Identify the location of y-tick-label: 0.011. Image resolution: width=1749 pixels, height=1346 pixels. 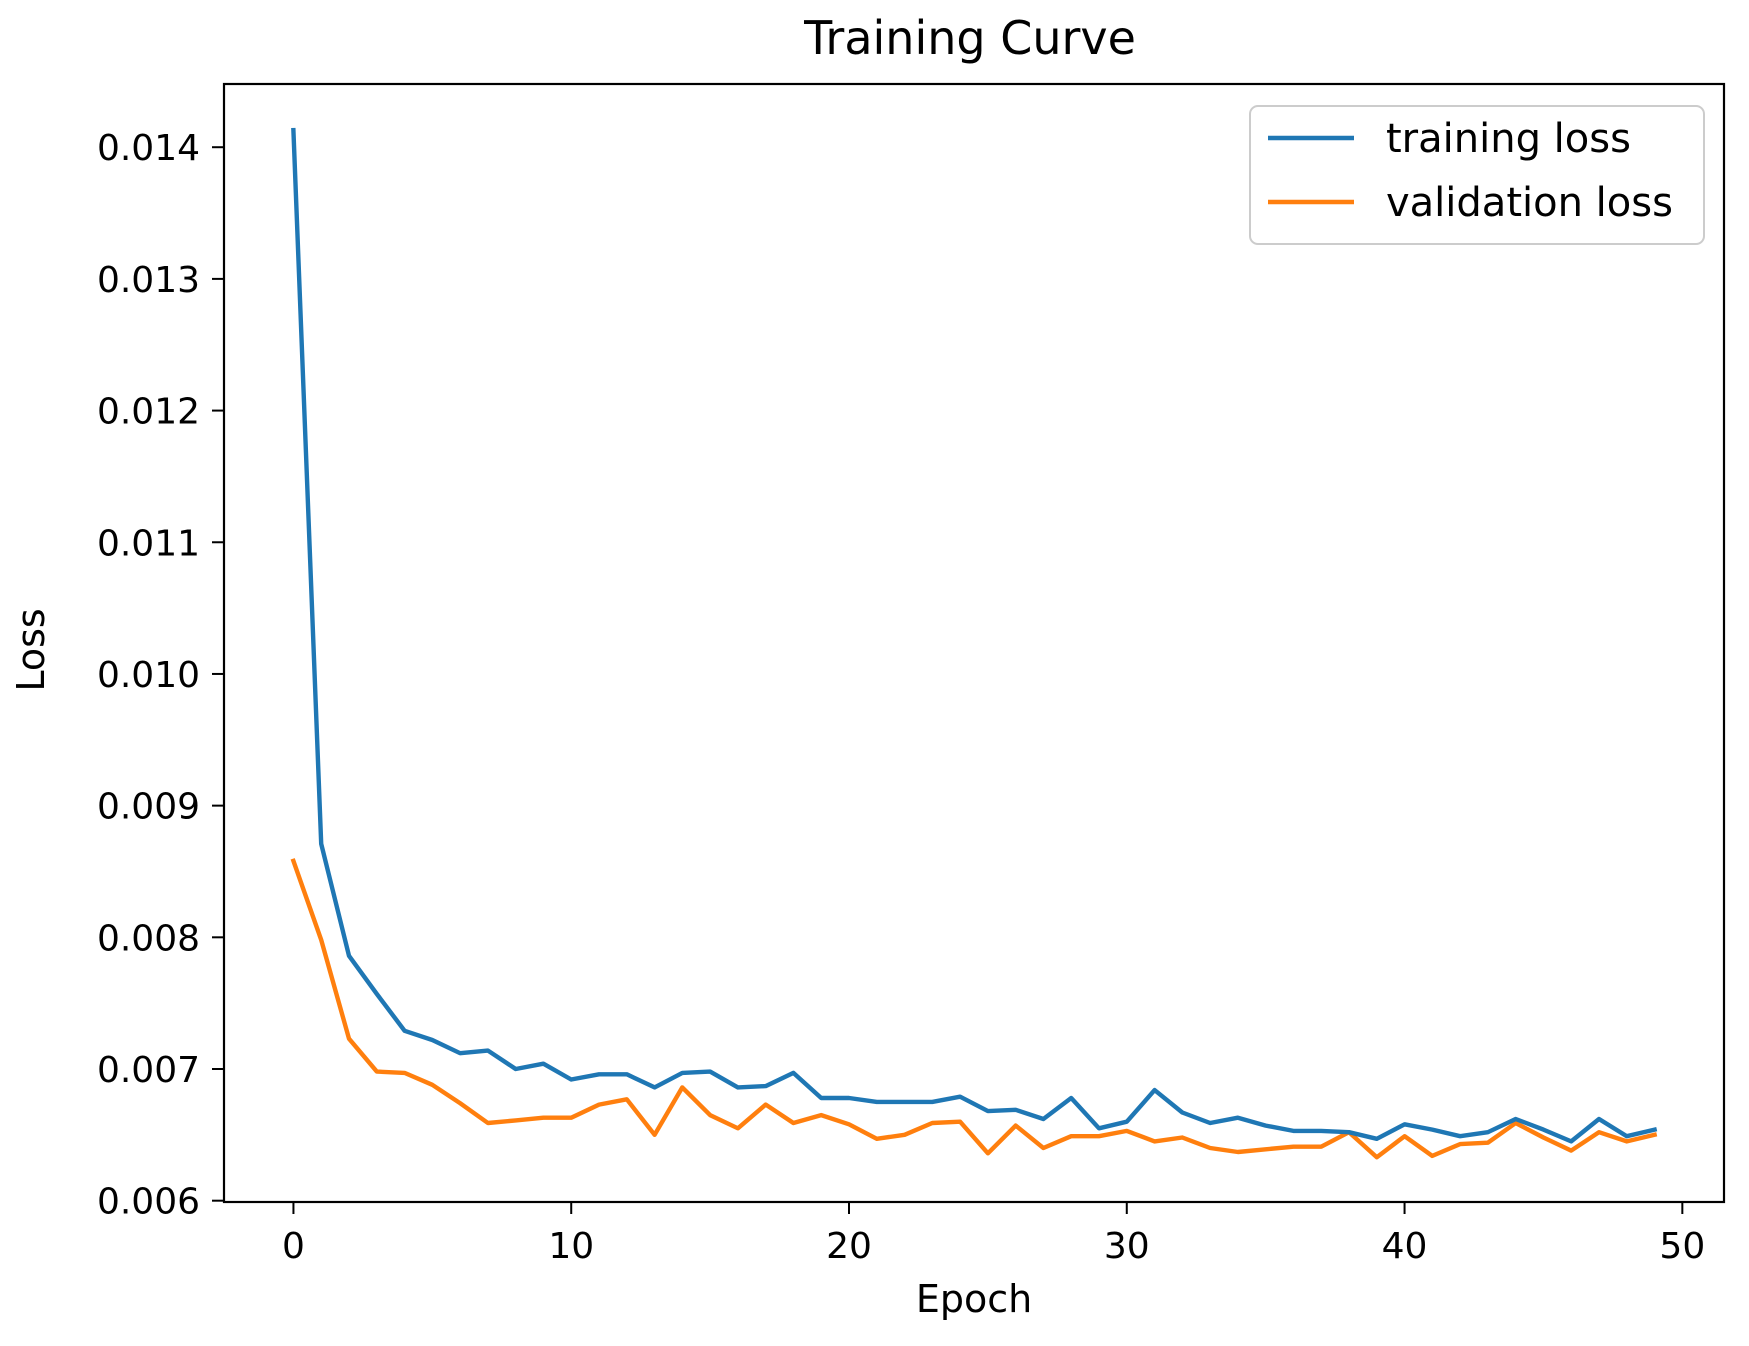
(148, 543).